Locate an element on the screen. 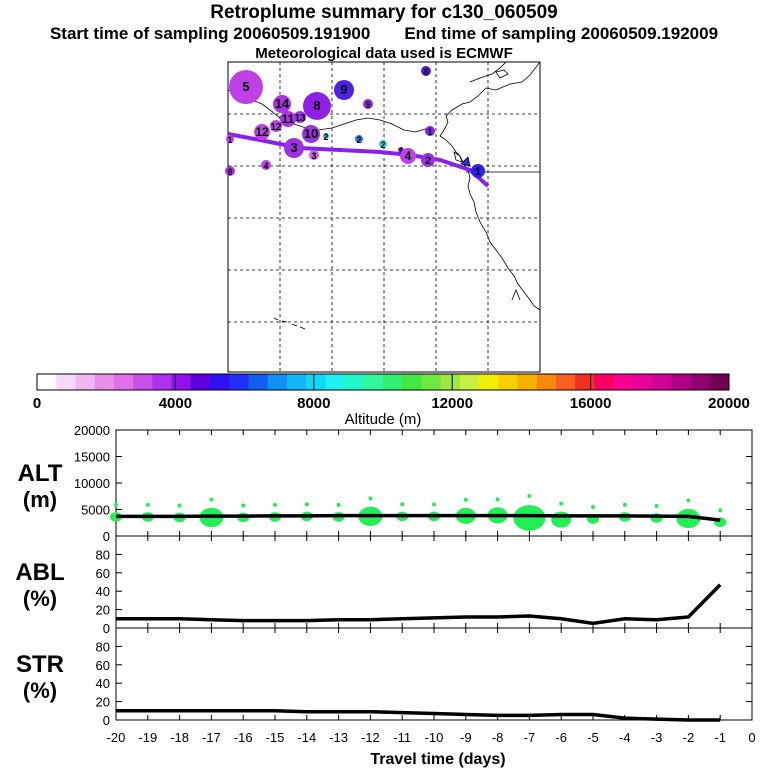 Image resolution: width=768 pixels, height=768 pixels. colorbar-axis-label: Altitude (m) is located at coordinates (383, 419).